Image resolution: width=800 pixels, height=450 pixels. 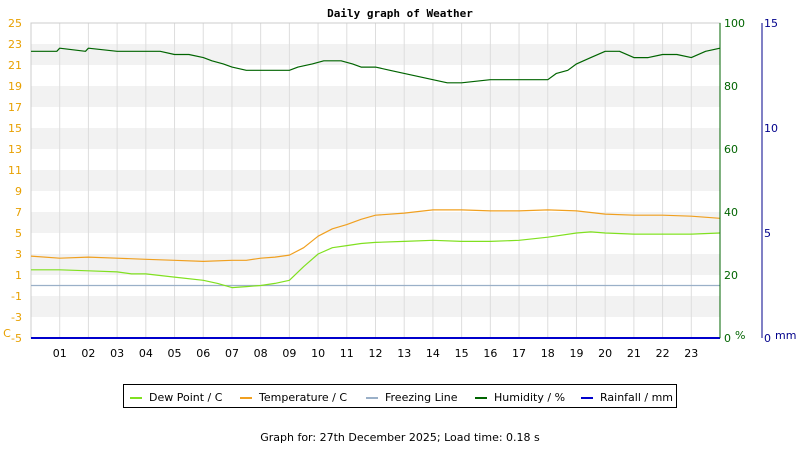 What do you see at coordinates (375, 235) in the screenshot?
I see `series-line-temperature` at bounding box center [375, 235].